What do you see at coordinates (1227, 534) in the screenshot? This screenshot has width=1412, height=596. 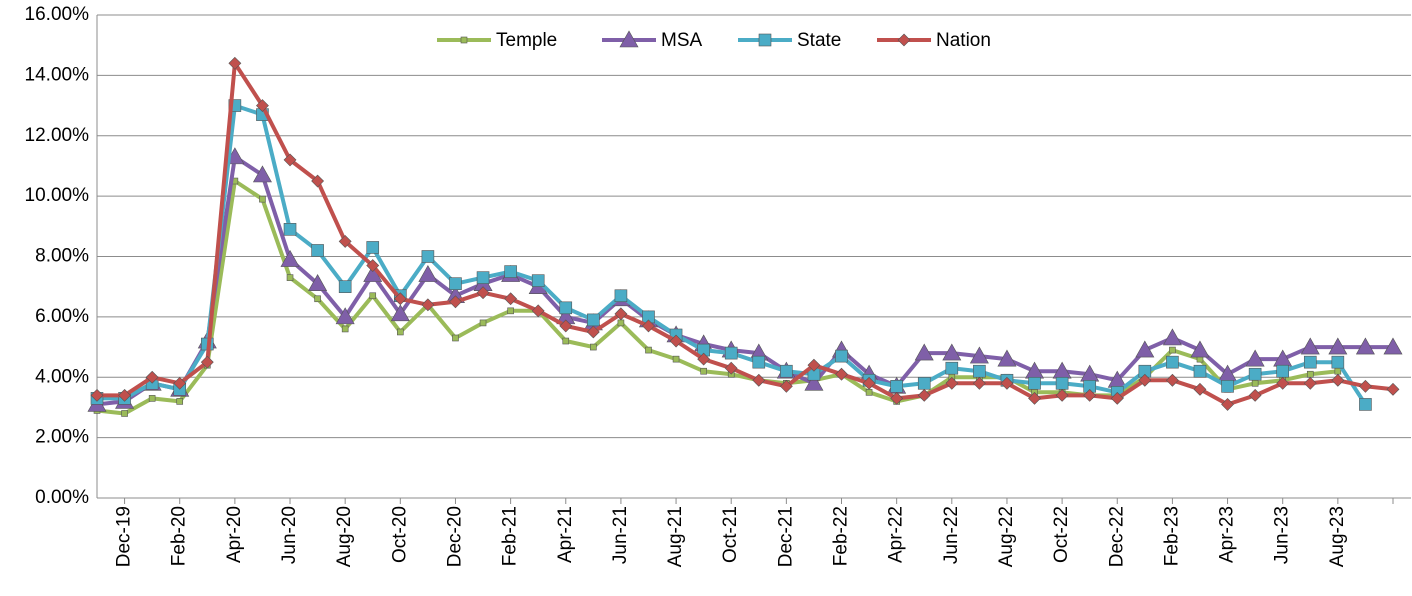 I see `x-tick-label: Apr-23` at bounding box center [1227, 534].